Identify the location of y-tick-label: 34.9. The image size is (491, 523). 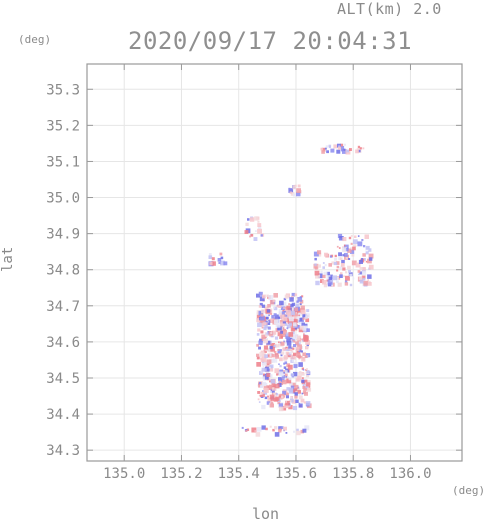
(63, 235).